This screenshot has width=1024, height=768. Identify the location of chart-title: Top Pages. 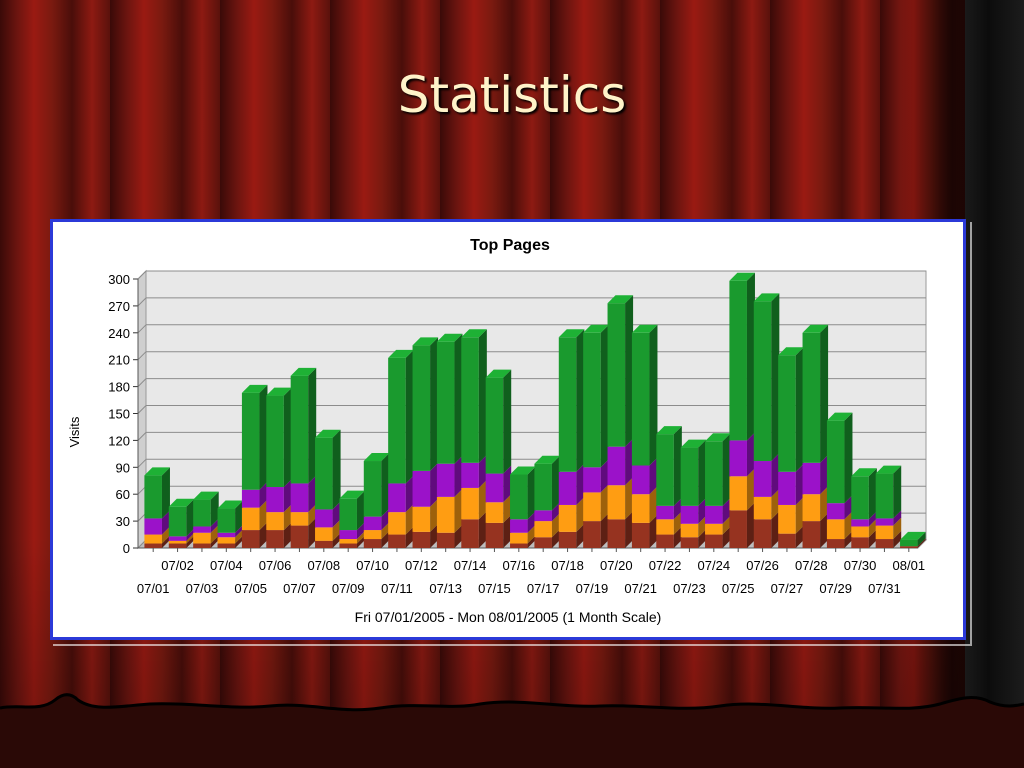
(510, 245).